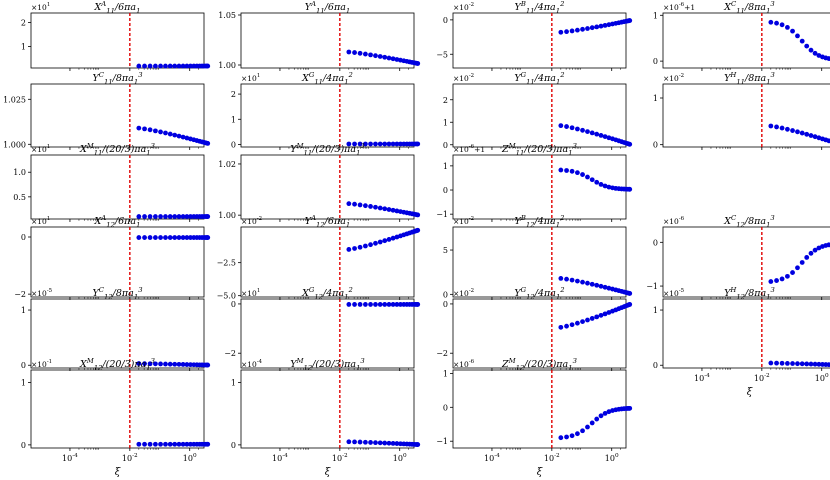 This screenshot has height=480, width=830. Describe the element at coordinates (539, 293) in the screenshot. I see `panel-title: YG12/4πa12​` at that location.